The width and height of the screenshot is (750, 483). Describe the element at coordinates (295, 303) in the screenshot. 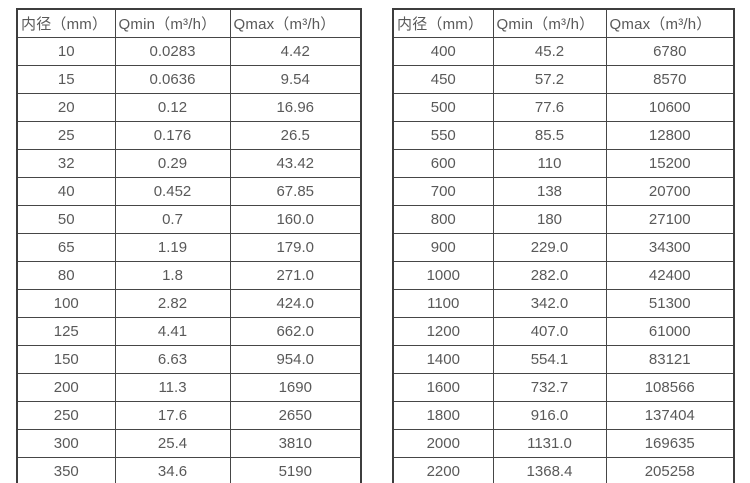

I see `data-cell: 424.0` at that location.